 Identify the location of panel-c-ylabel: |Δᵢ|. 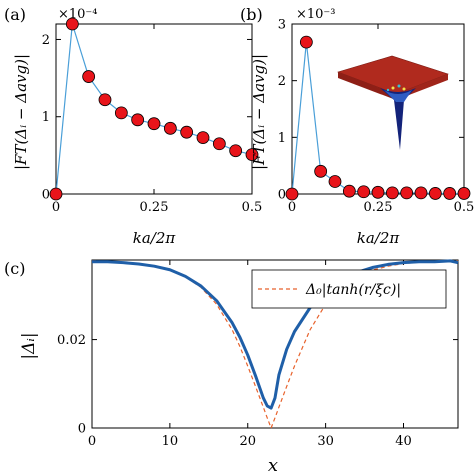
(29, 345).